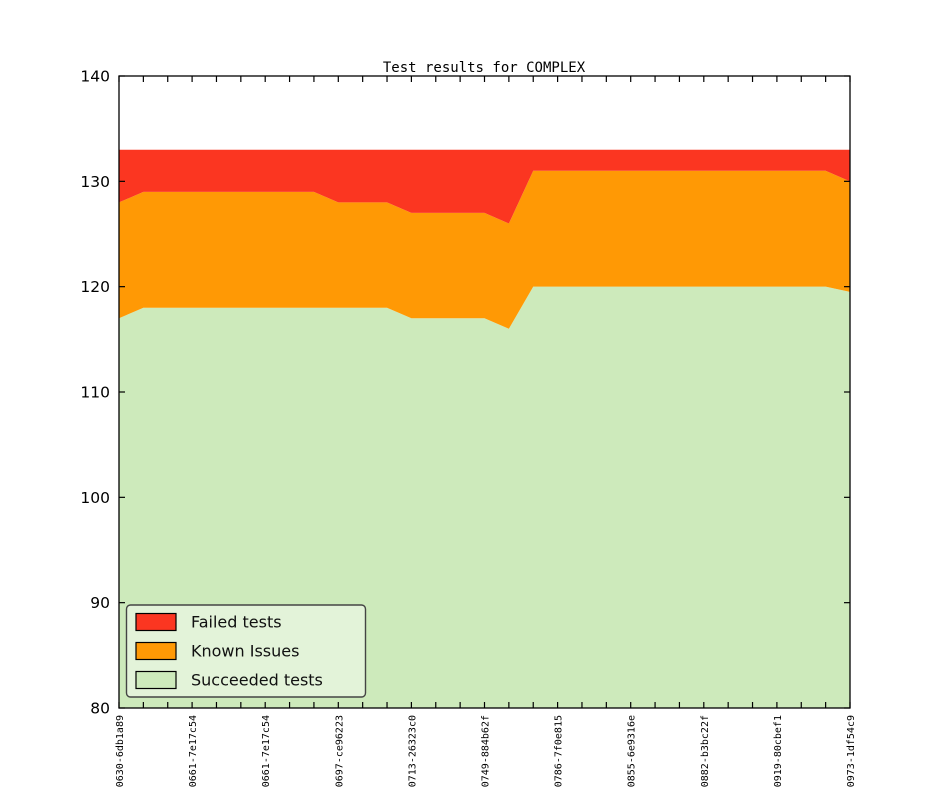 The width and height of the screenshot is (944, 787). What do you see at coordinates (120, 751) in the screenshot?
I see `x-tick-label: 0630-6db1a89` at bounding box center [120, 751].